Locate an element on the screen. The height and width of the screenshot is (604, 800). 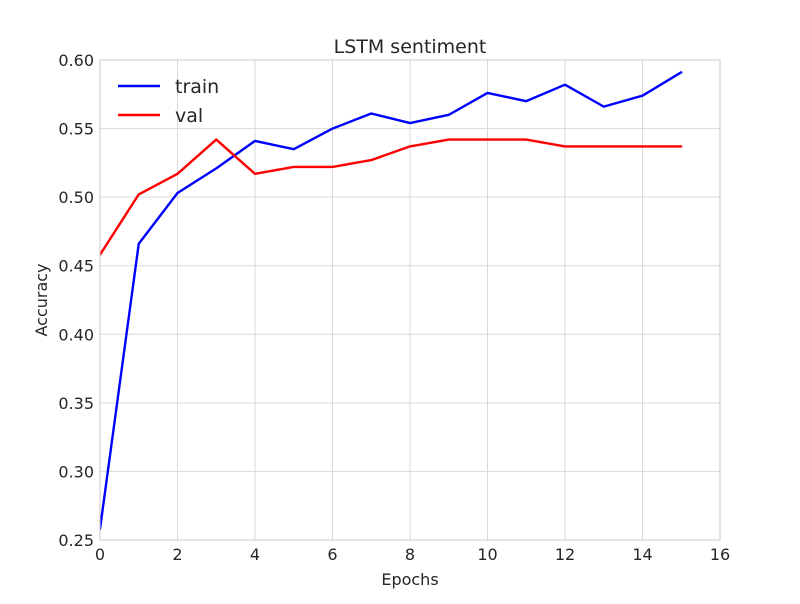
y-axis-label: Accuracy is located at coordinates (41, 299).